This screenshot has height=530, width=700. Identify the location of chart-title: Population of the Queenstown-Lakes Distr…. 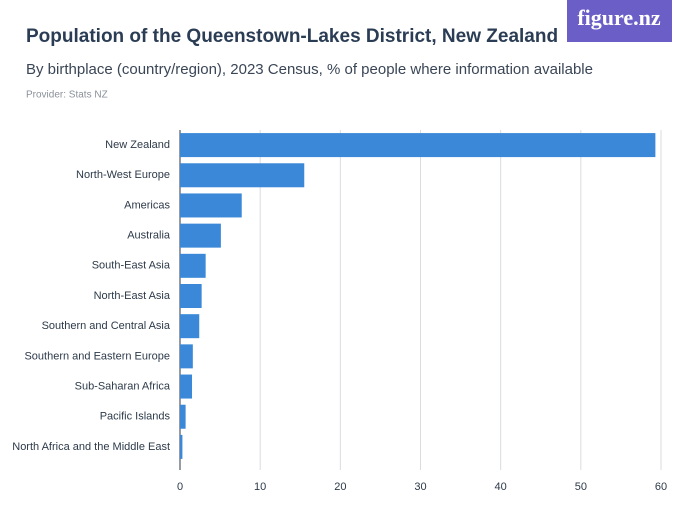
(292, 36).